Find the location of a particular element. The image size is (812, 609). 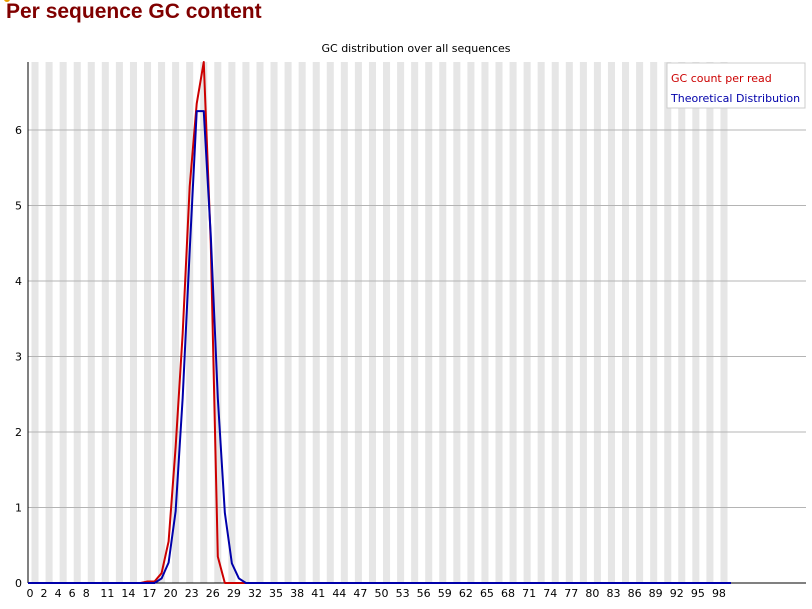

x-tick-label: 62 is located at coordinates (466, 593).